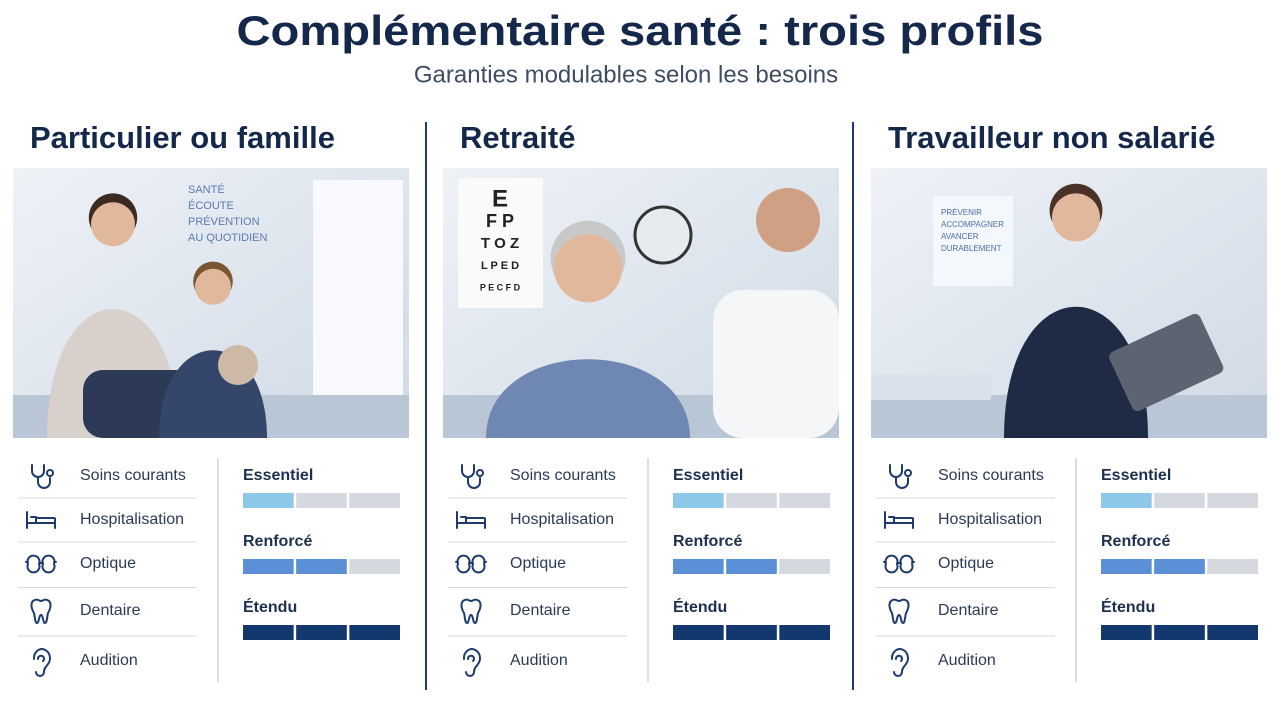 Image resolution: width=1280 pixels, height=720 pixels. Describe the element at coordinates (358, 287) in the screenshot. I see `photo-corridor` at that location.